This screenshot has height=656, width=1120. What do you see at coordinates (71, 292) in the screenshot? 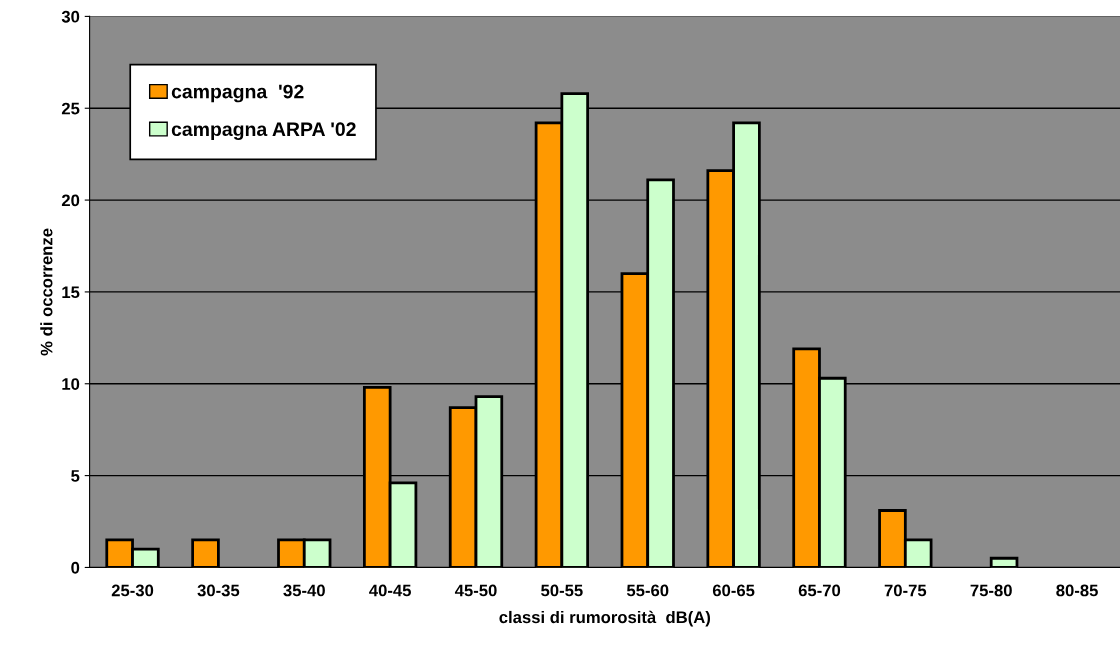
I see `y-tick-label: 15` at bounding box center [71, 292].